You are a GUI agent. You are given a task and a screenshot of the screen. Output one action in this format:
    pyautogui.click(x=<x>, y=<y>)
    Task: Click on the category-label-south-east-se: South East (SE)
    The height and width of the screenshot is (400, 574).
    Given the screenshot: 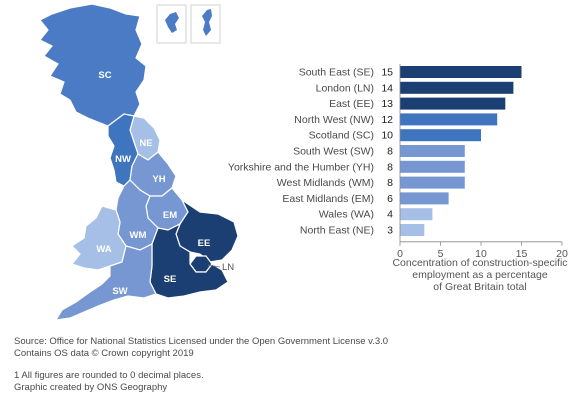 What is the action you would take?
    pyautogui.click(x=336, y=73)
    